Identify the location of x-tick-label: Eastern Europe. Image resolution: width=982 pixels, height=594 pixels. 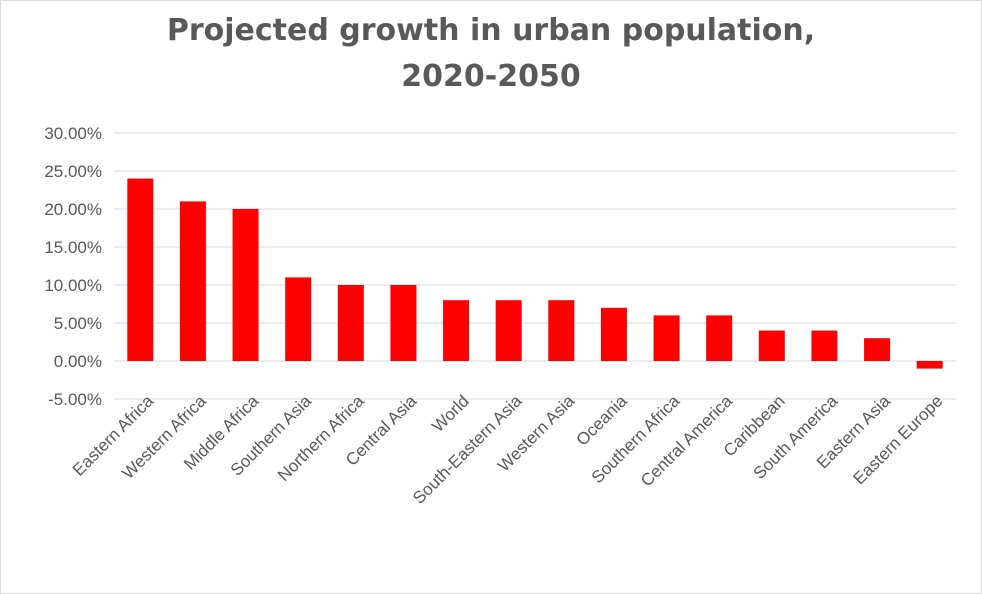
(898, 439).